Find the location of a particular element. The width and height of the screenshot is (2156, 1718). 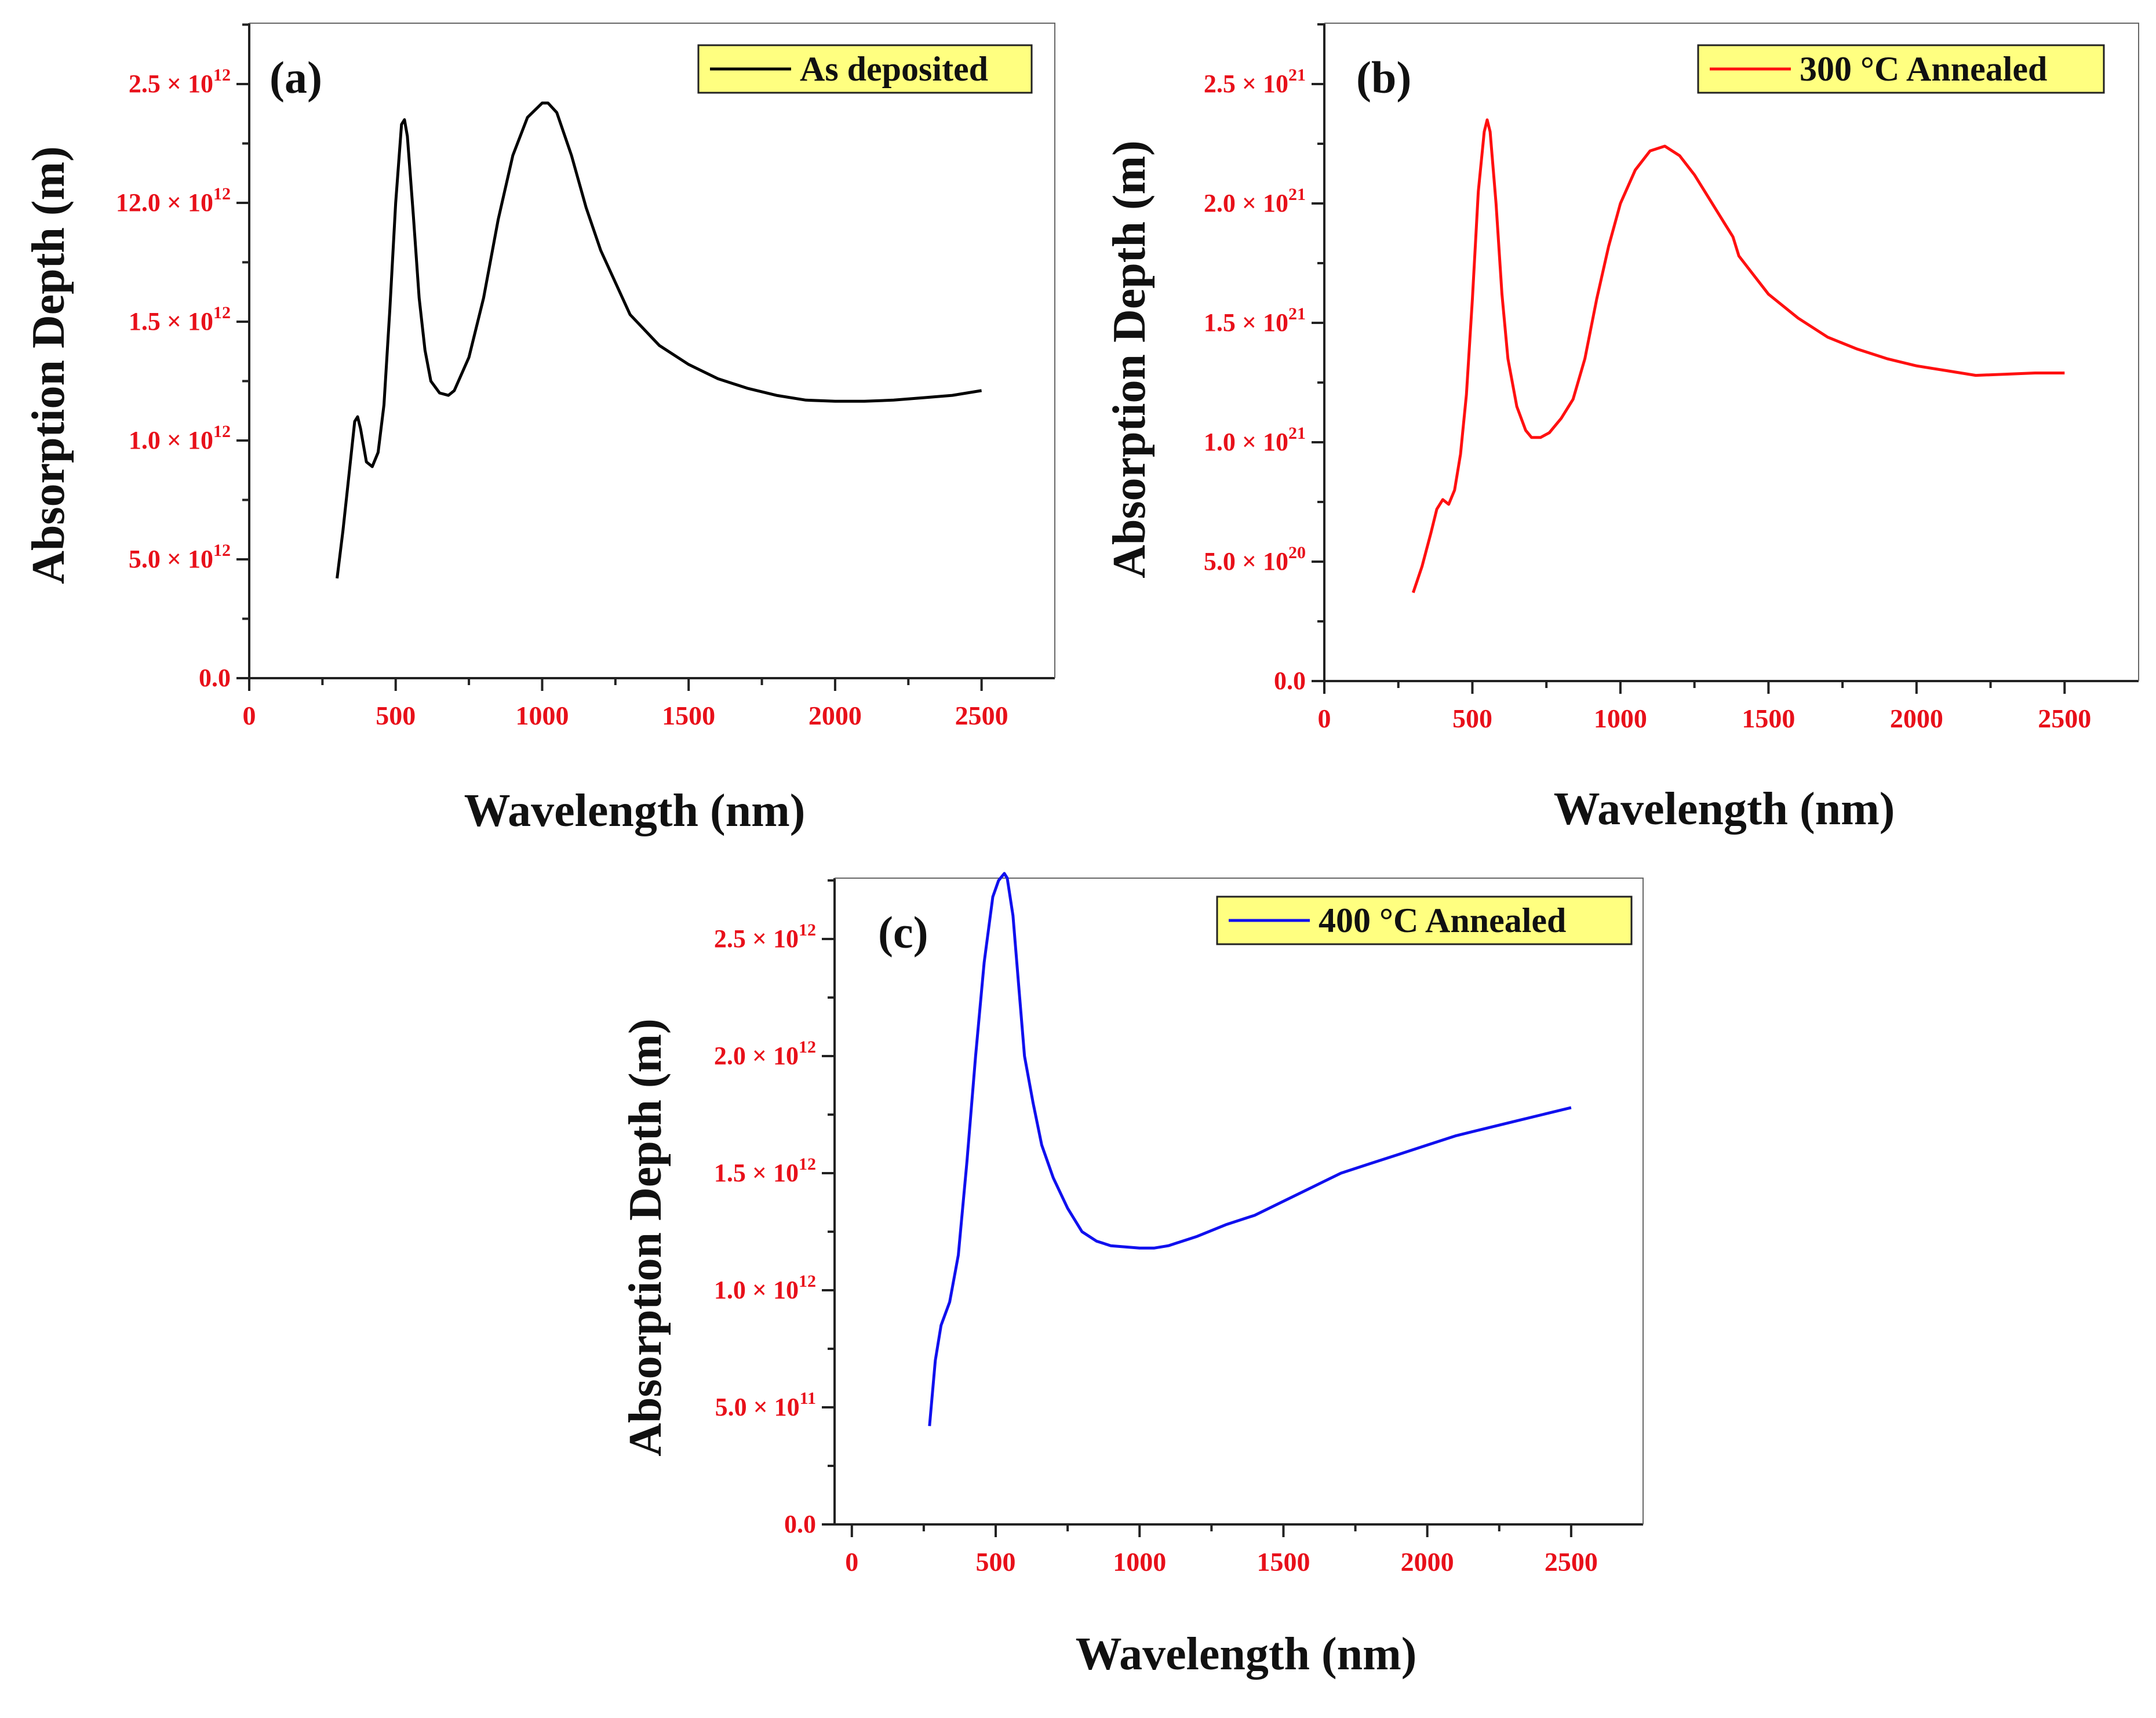

panel-c-legend: 400 °C Annealed is located at coordinates (1425, 920).